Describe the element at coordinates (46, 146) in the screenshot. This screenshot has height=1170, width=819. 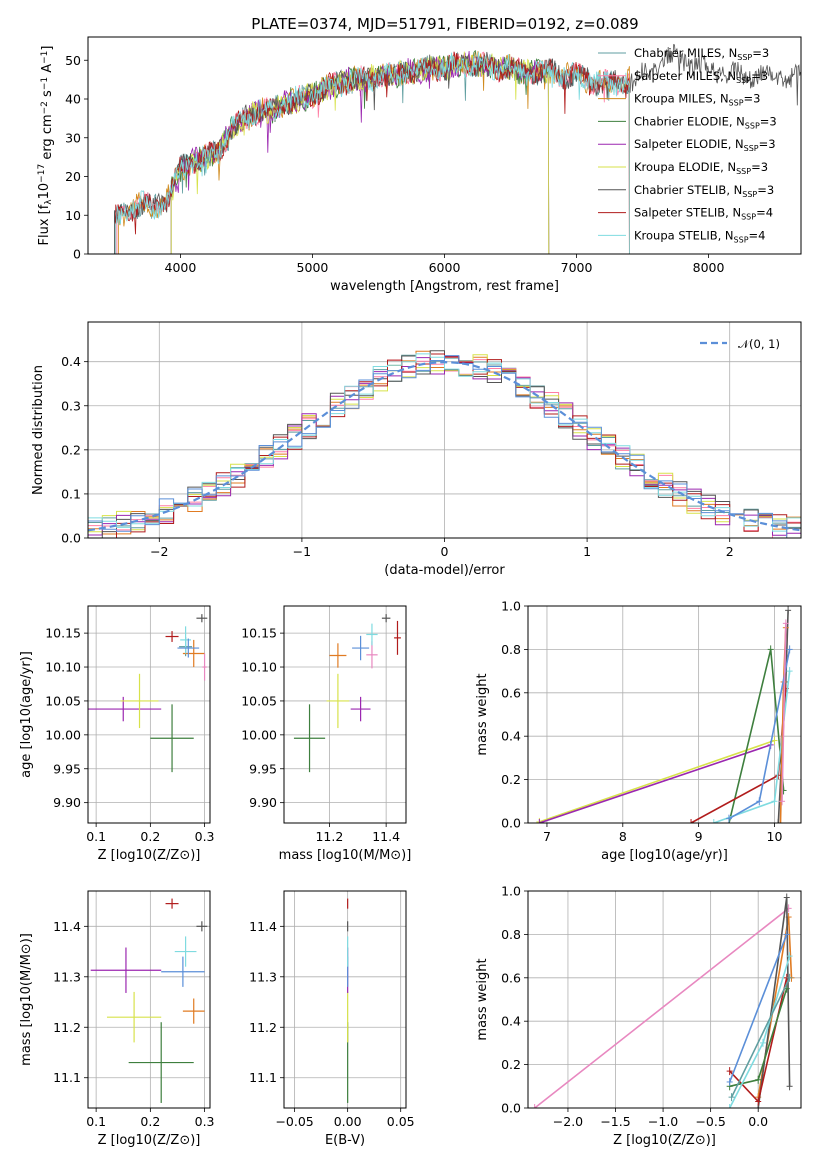
I see `y-axis-label: Flux [fλ10−17 erg cm−2 s−1 A−1]` at that location.